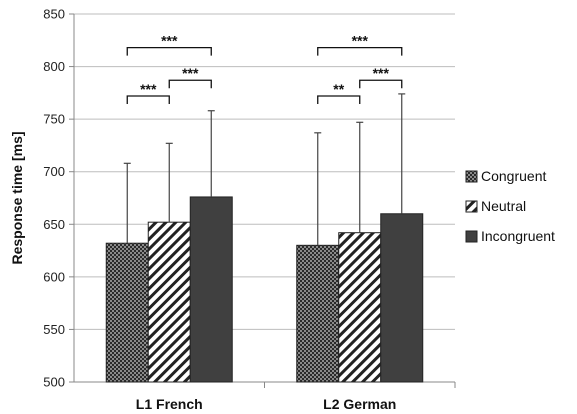 Image resolution: width=577 pixels, height=414 pixels. What do you see at coordinates (513, 176) in the screenshot?
I see `legend-label-congruent: Congruent` at bounding box center [513, 176].